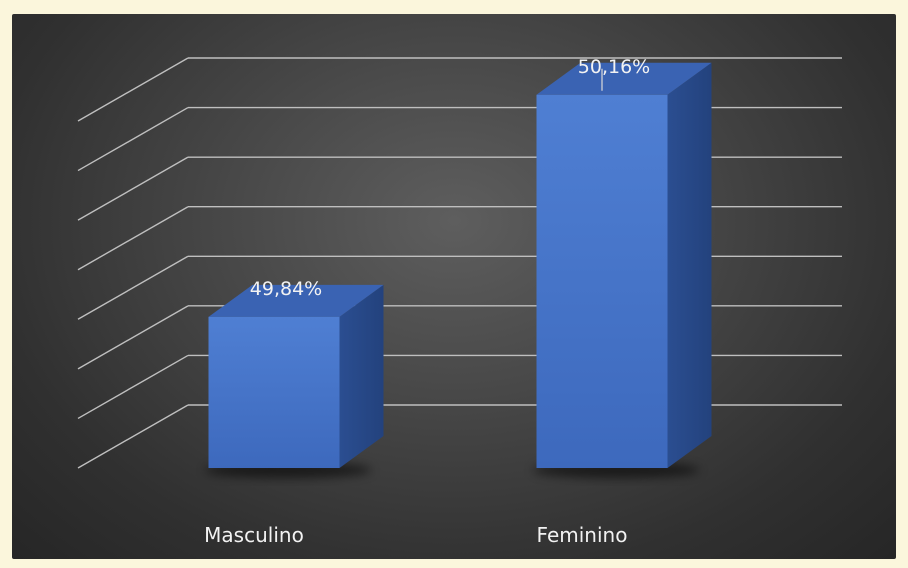 The height and width of the screenshot is (568, 908). What do you see at coordinates (582, 535) in the screenshot?
I see `category-label-feminino: Feminino` at bounding box center [582, 535].